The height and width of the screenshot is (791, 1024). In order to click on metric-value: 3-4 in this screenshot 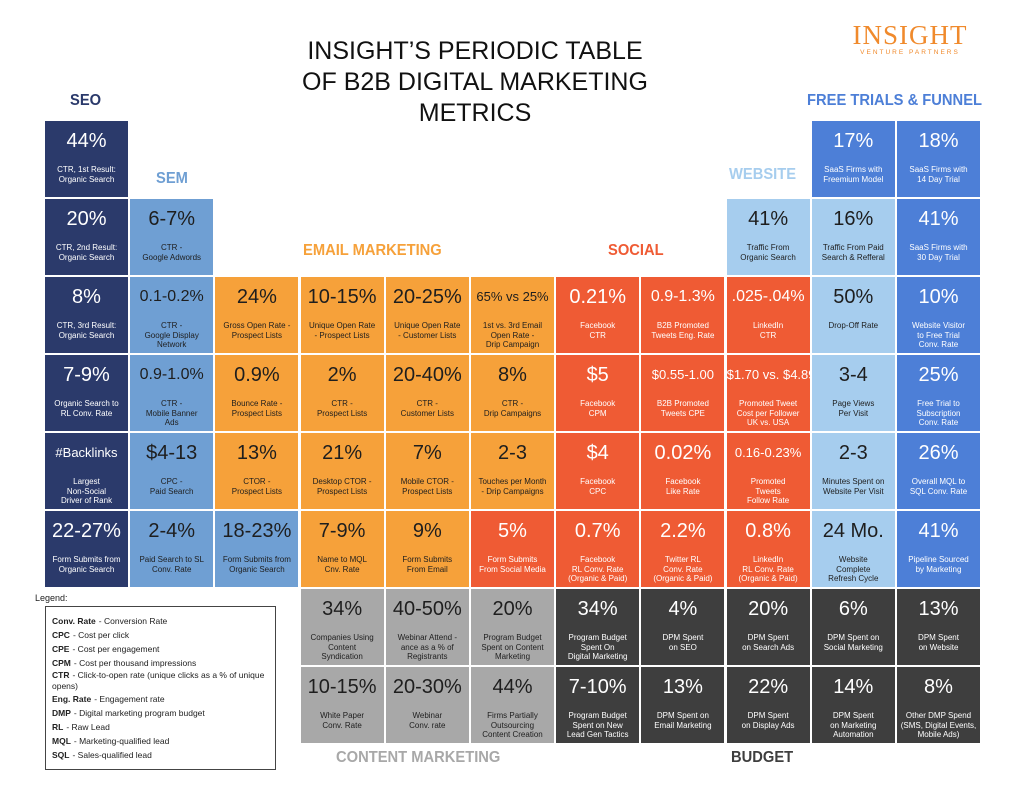, I will do `click(853, 375)`.